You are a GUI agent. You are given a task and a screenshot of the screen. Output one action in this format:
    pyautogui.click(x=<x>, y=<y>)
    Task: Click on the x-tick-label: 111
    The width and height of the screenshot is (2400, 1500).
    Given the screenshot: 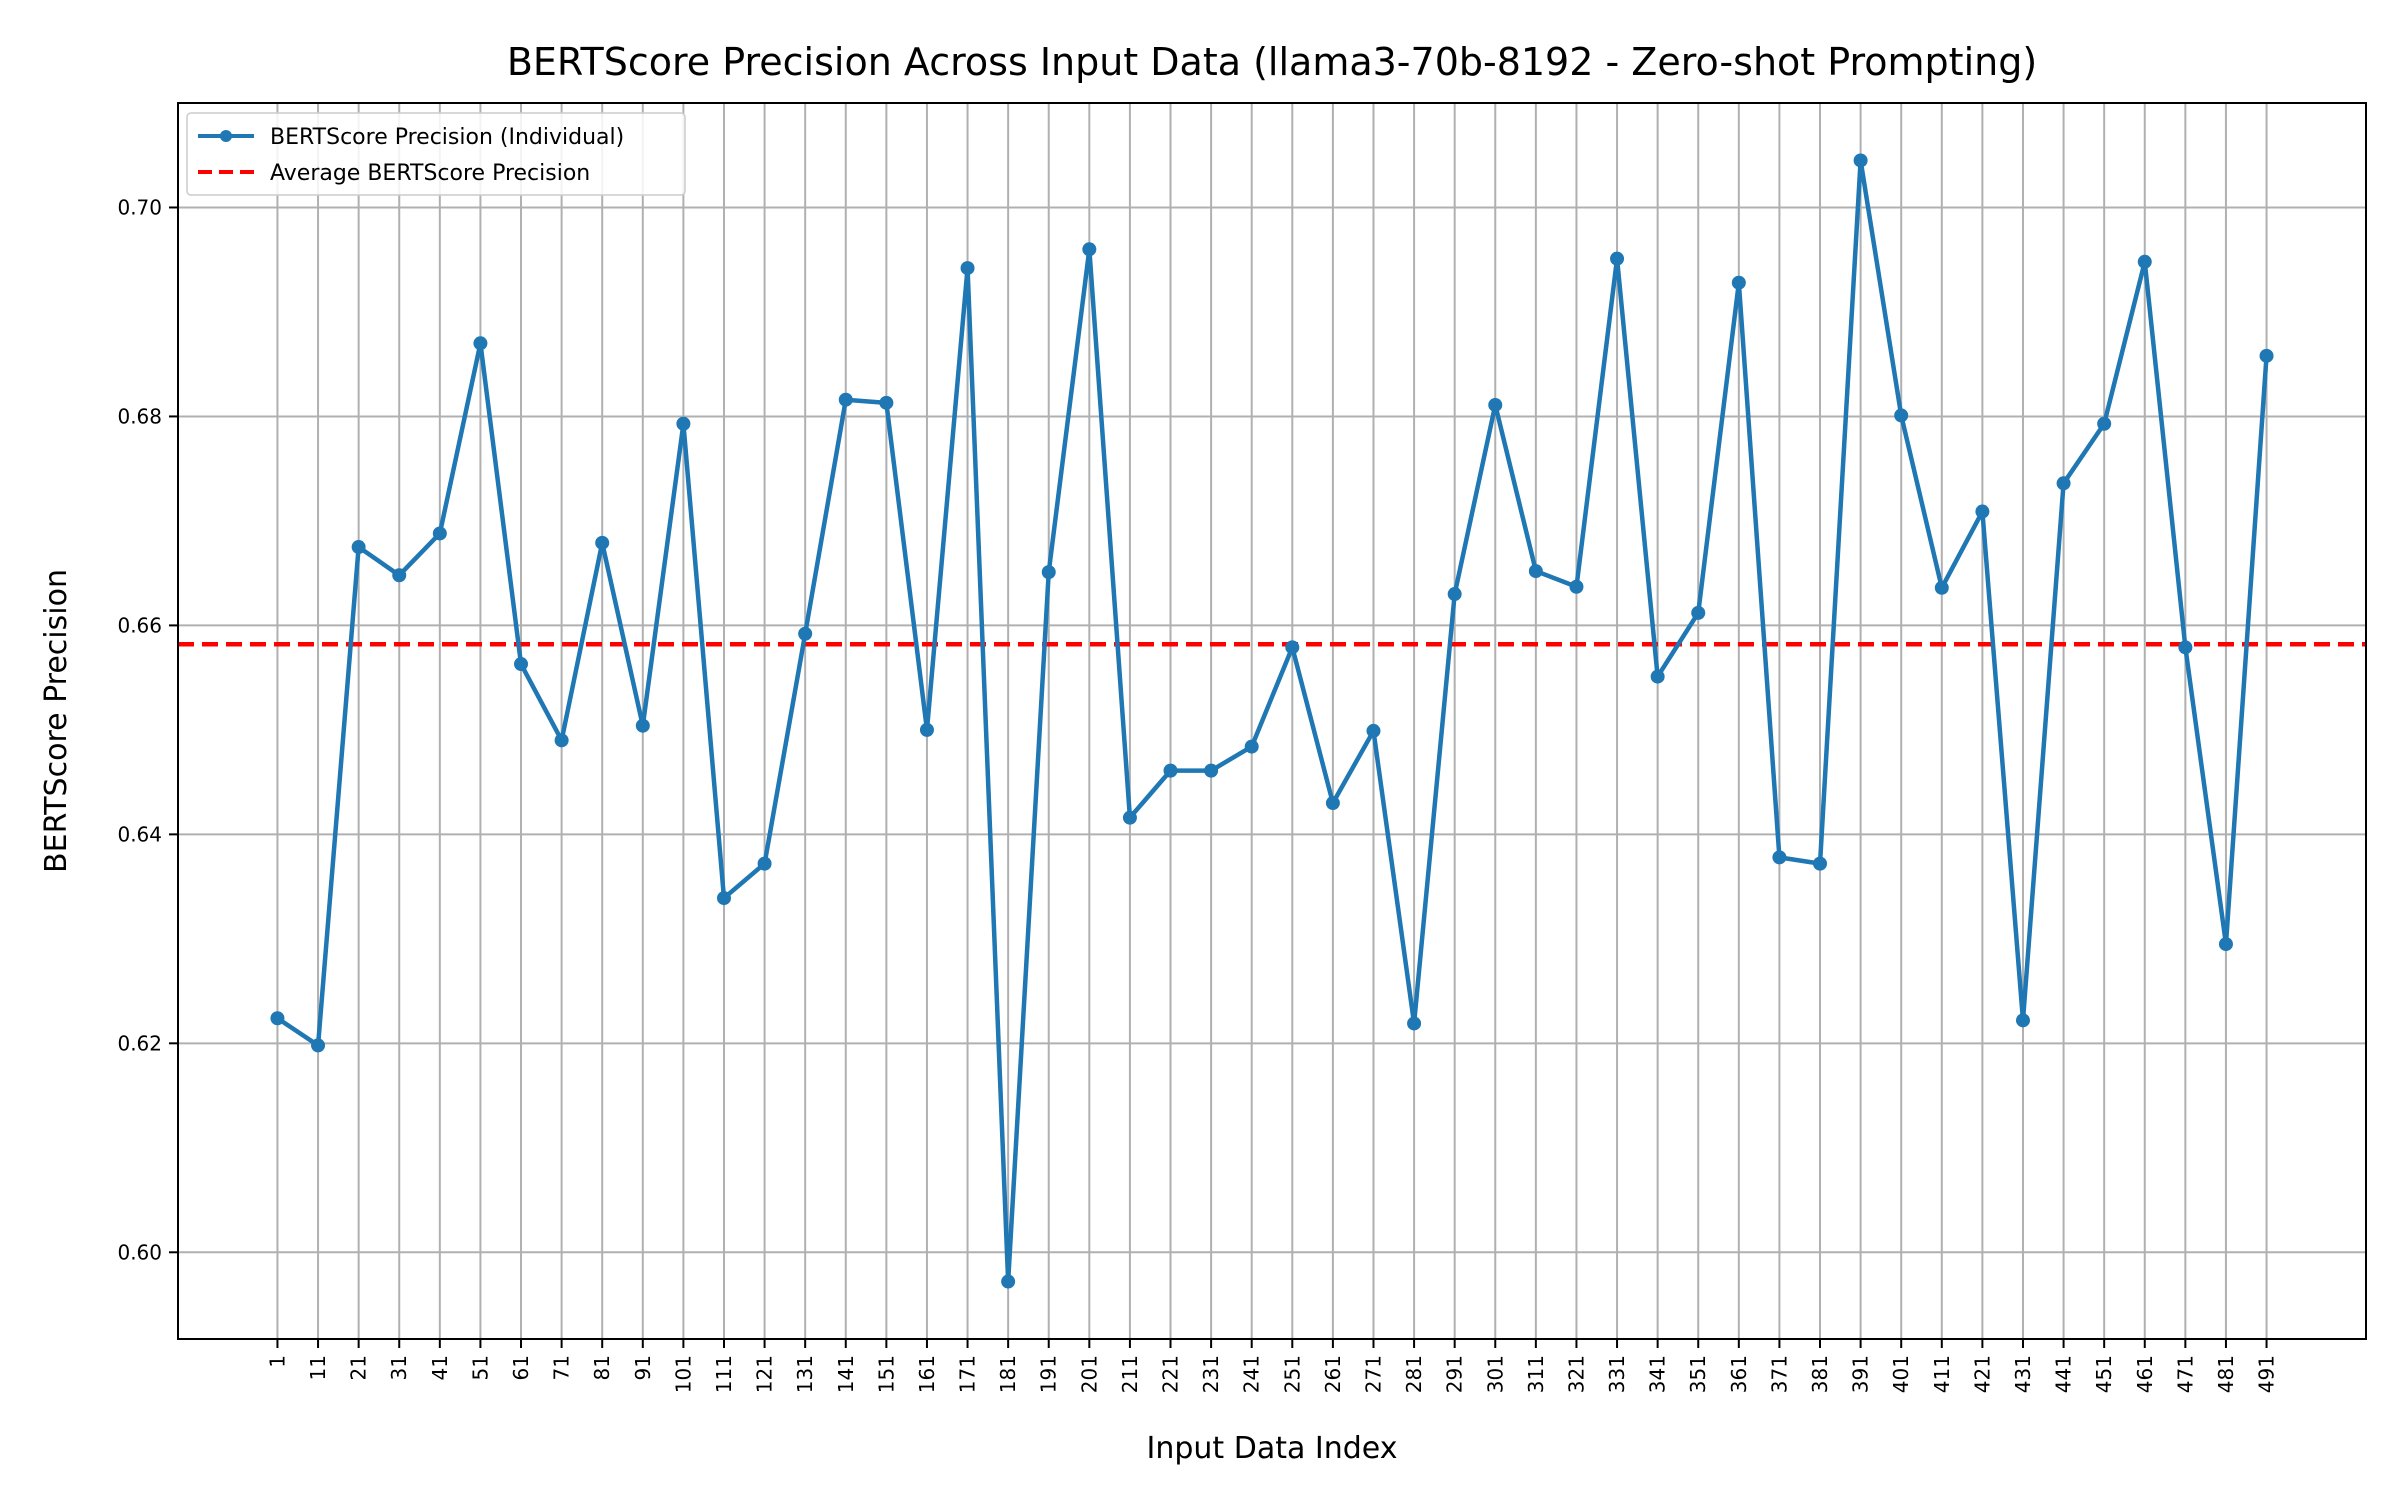 What is the action you would take?
    pyautogui.click(x=724, y=1374)
    